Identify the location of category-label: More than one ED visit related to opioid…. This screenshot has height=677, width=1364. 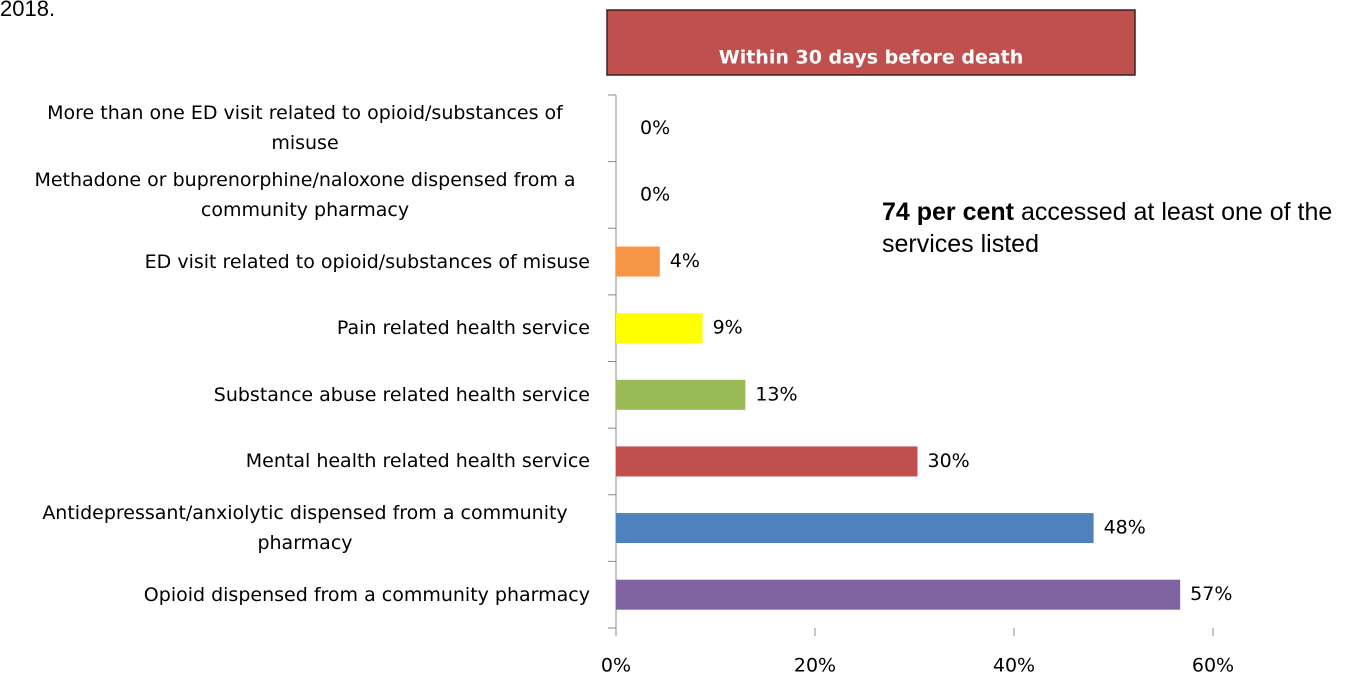
(305, 128).